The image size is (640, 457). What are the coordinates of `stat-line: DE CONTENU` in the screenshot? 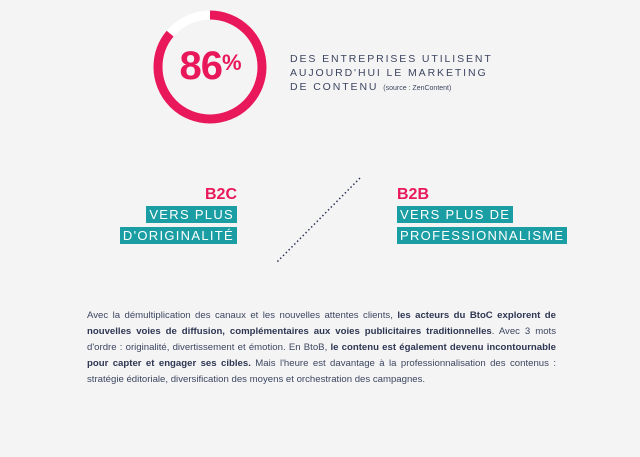 It's located at (334, 87).